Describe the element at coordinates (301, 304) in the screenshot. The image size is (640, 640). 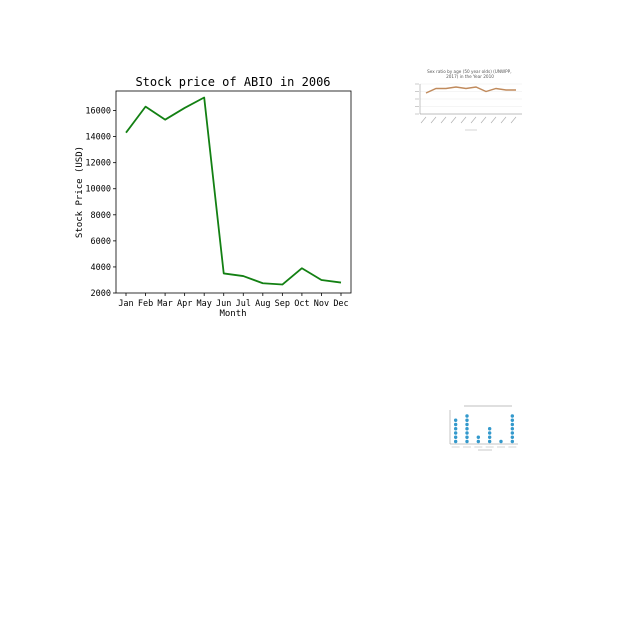
I see `x-tick-label: Oct` at that location.